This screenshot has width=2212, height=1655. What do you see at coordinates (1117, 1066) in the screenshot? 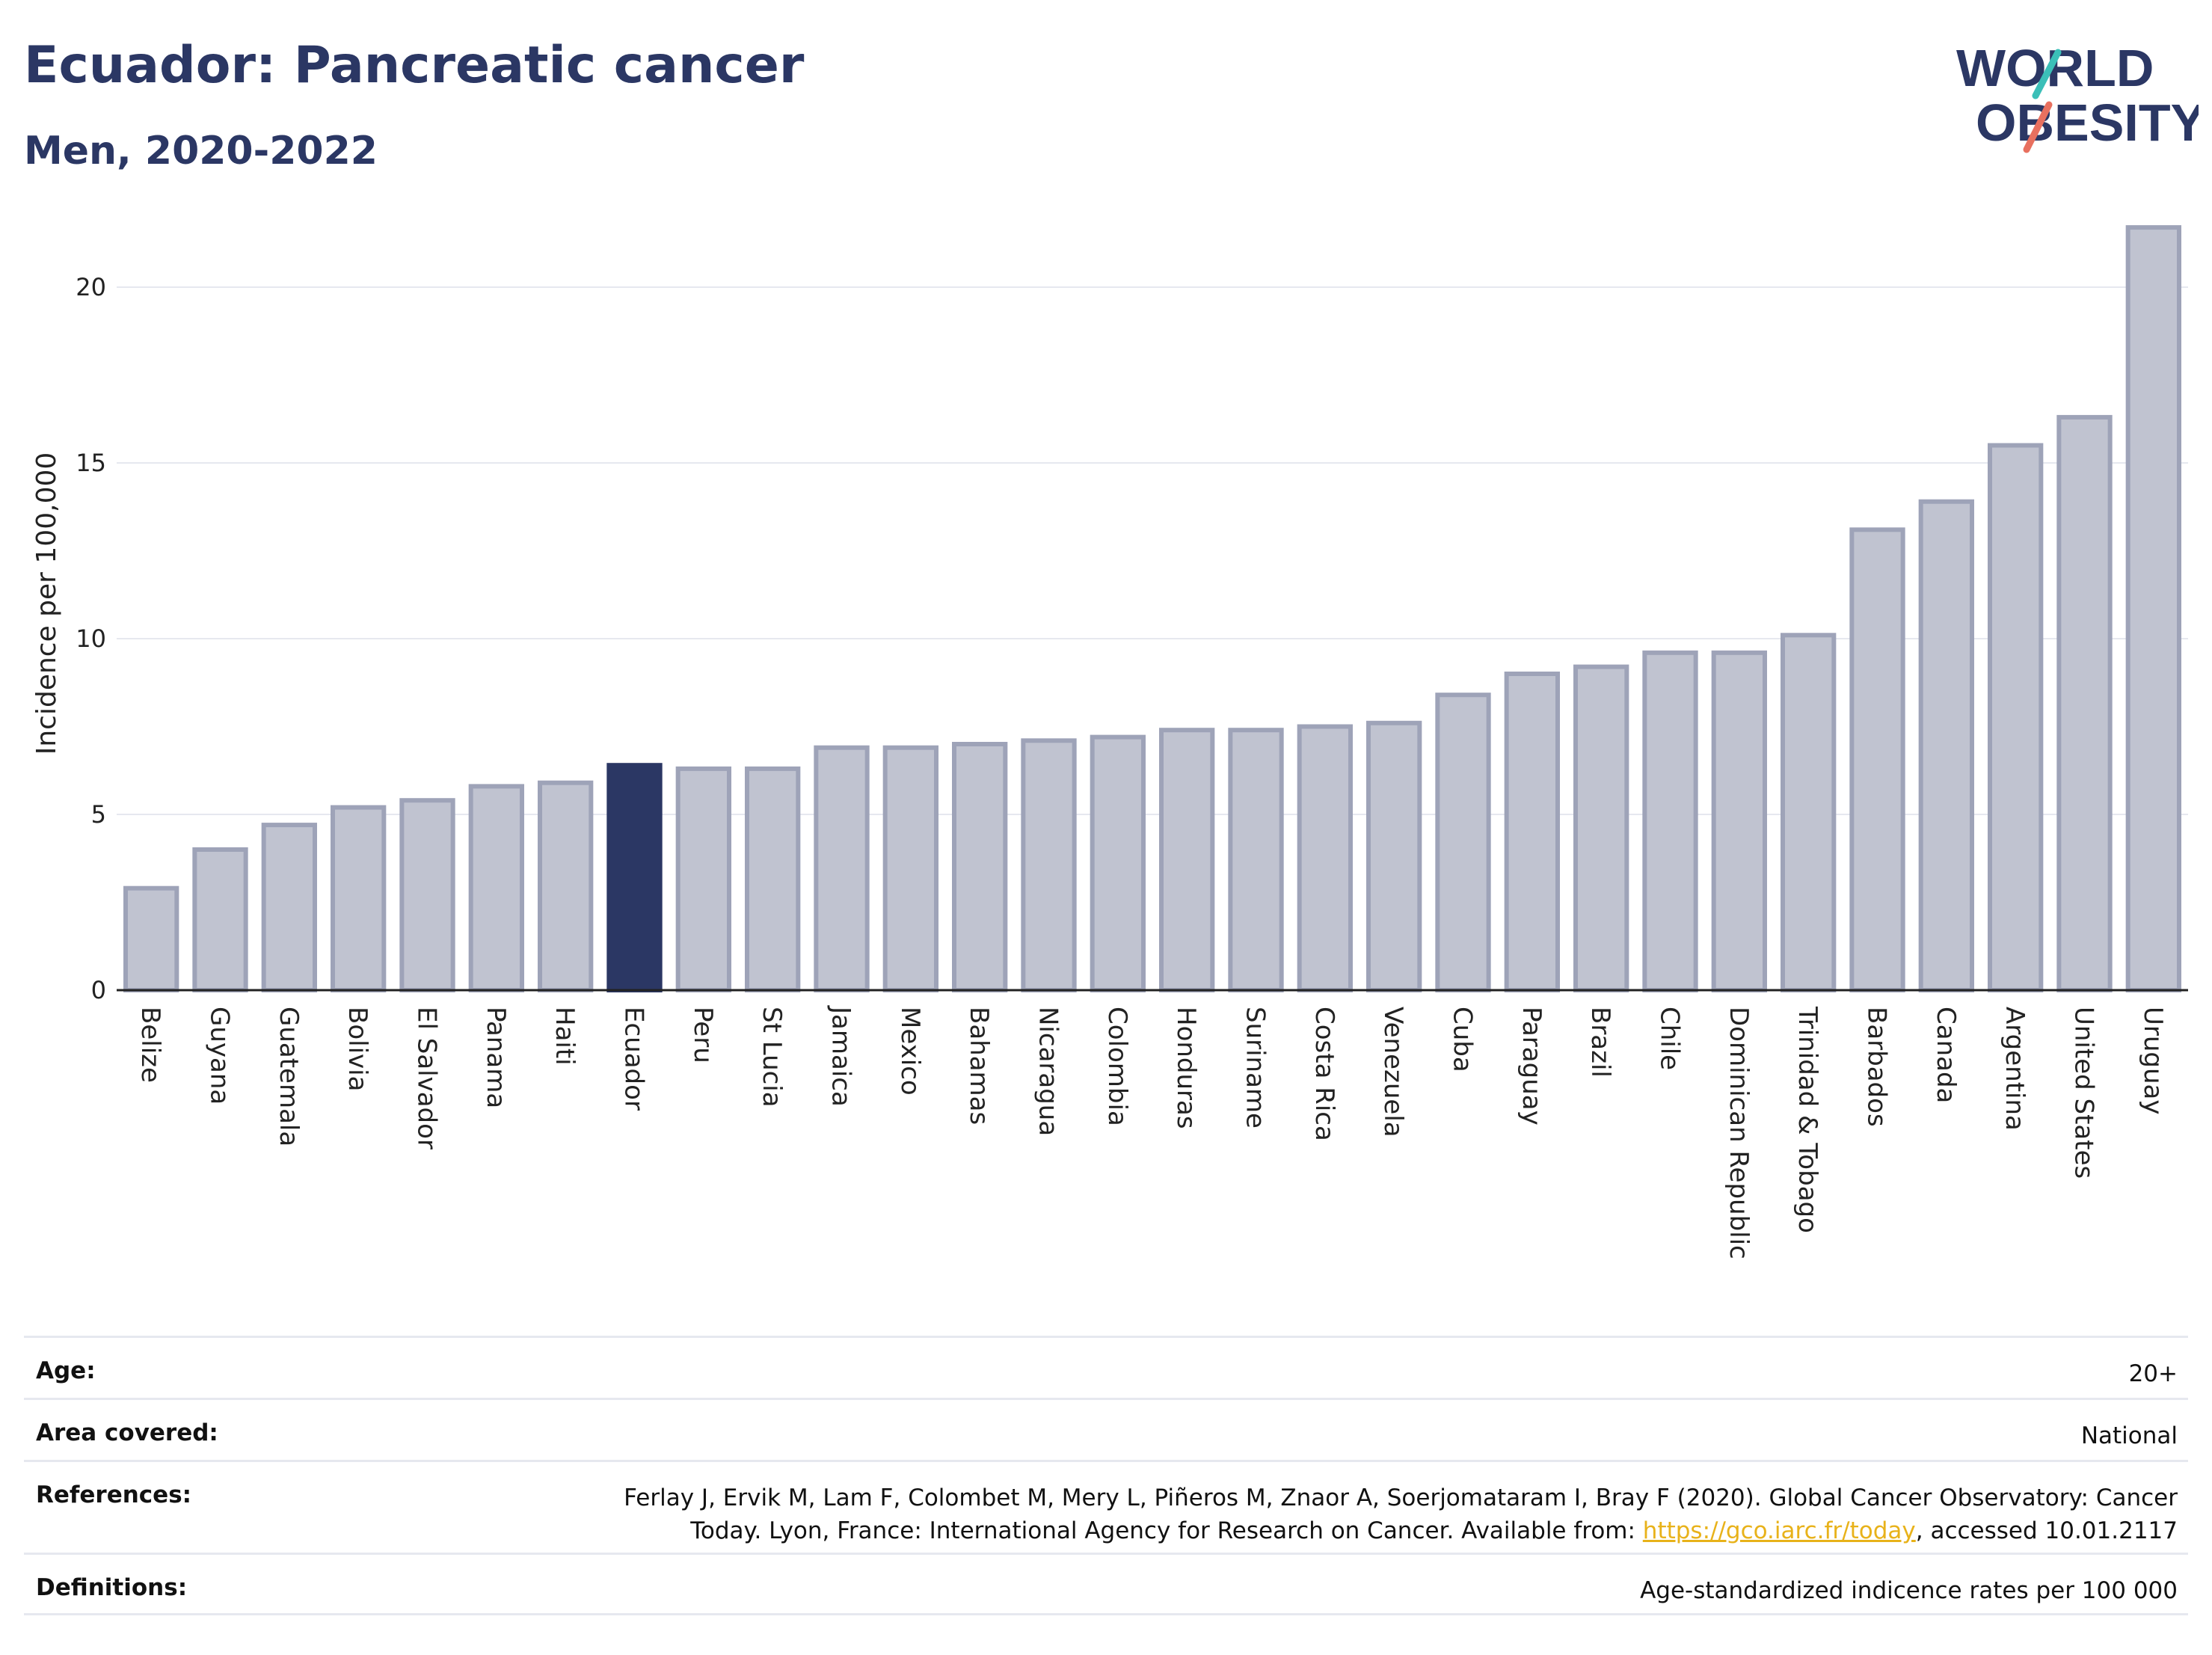
I see `x-tick-label: Colombia` at bounding box center [1117, 1066].